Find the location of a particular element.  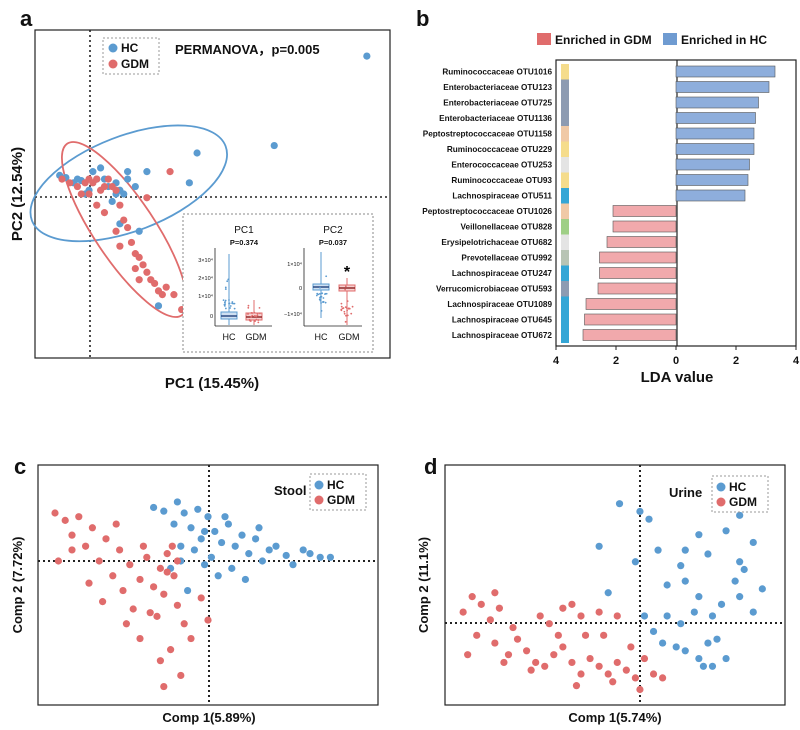

inset-pc1-tick: 0 is located at coordinates (211, 317).